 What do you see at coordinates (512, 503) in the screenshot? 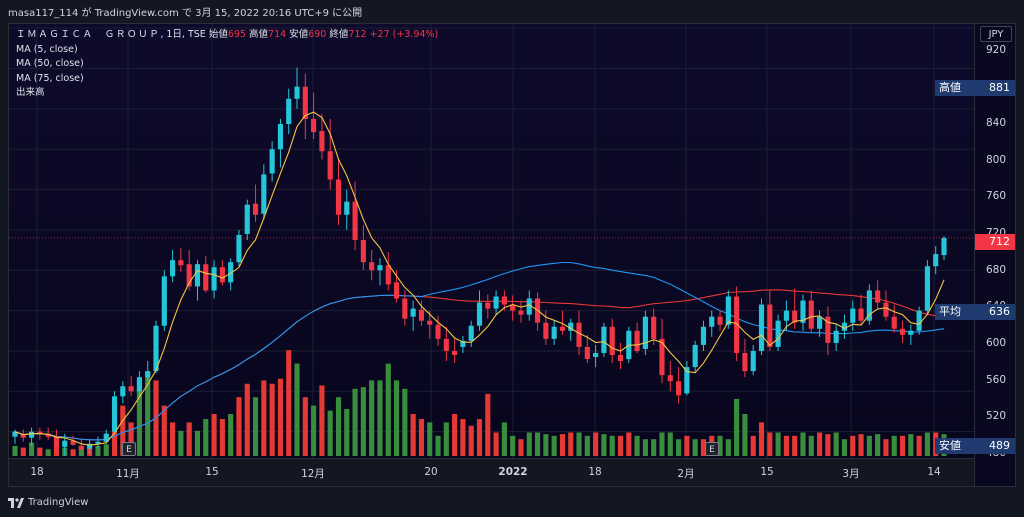
I see `footer: TradingView` at bounding box center [512, 503].